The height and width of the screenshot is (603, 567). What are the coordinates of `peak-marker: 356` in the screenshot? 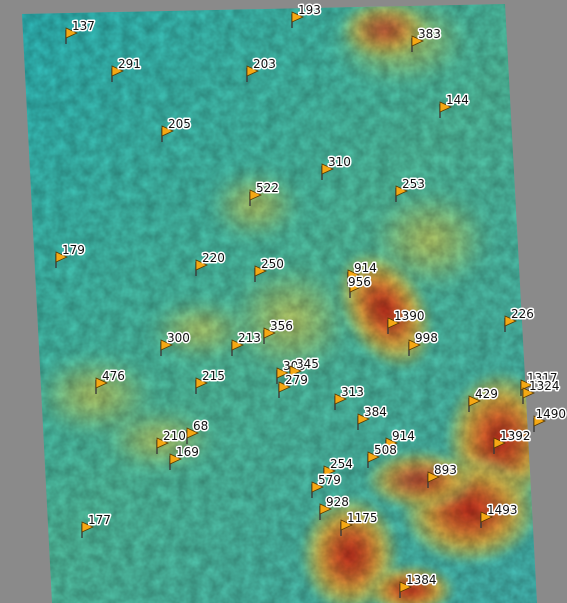 It's located at (278, 331).